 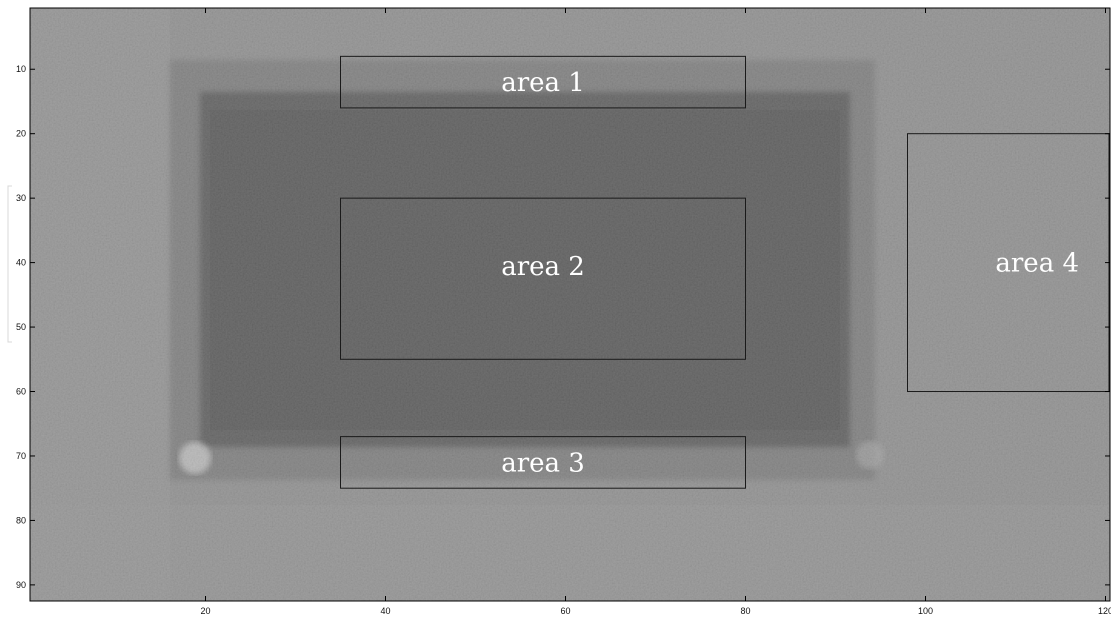 I want to click on y-tick-label: 30, so click(x=21, y=198).